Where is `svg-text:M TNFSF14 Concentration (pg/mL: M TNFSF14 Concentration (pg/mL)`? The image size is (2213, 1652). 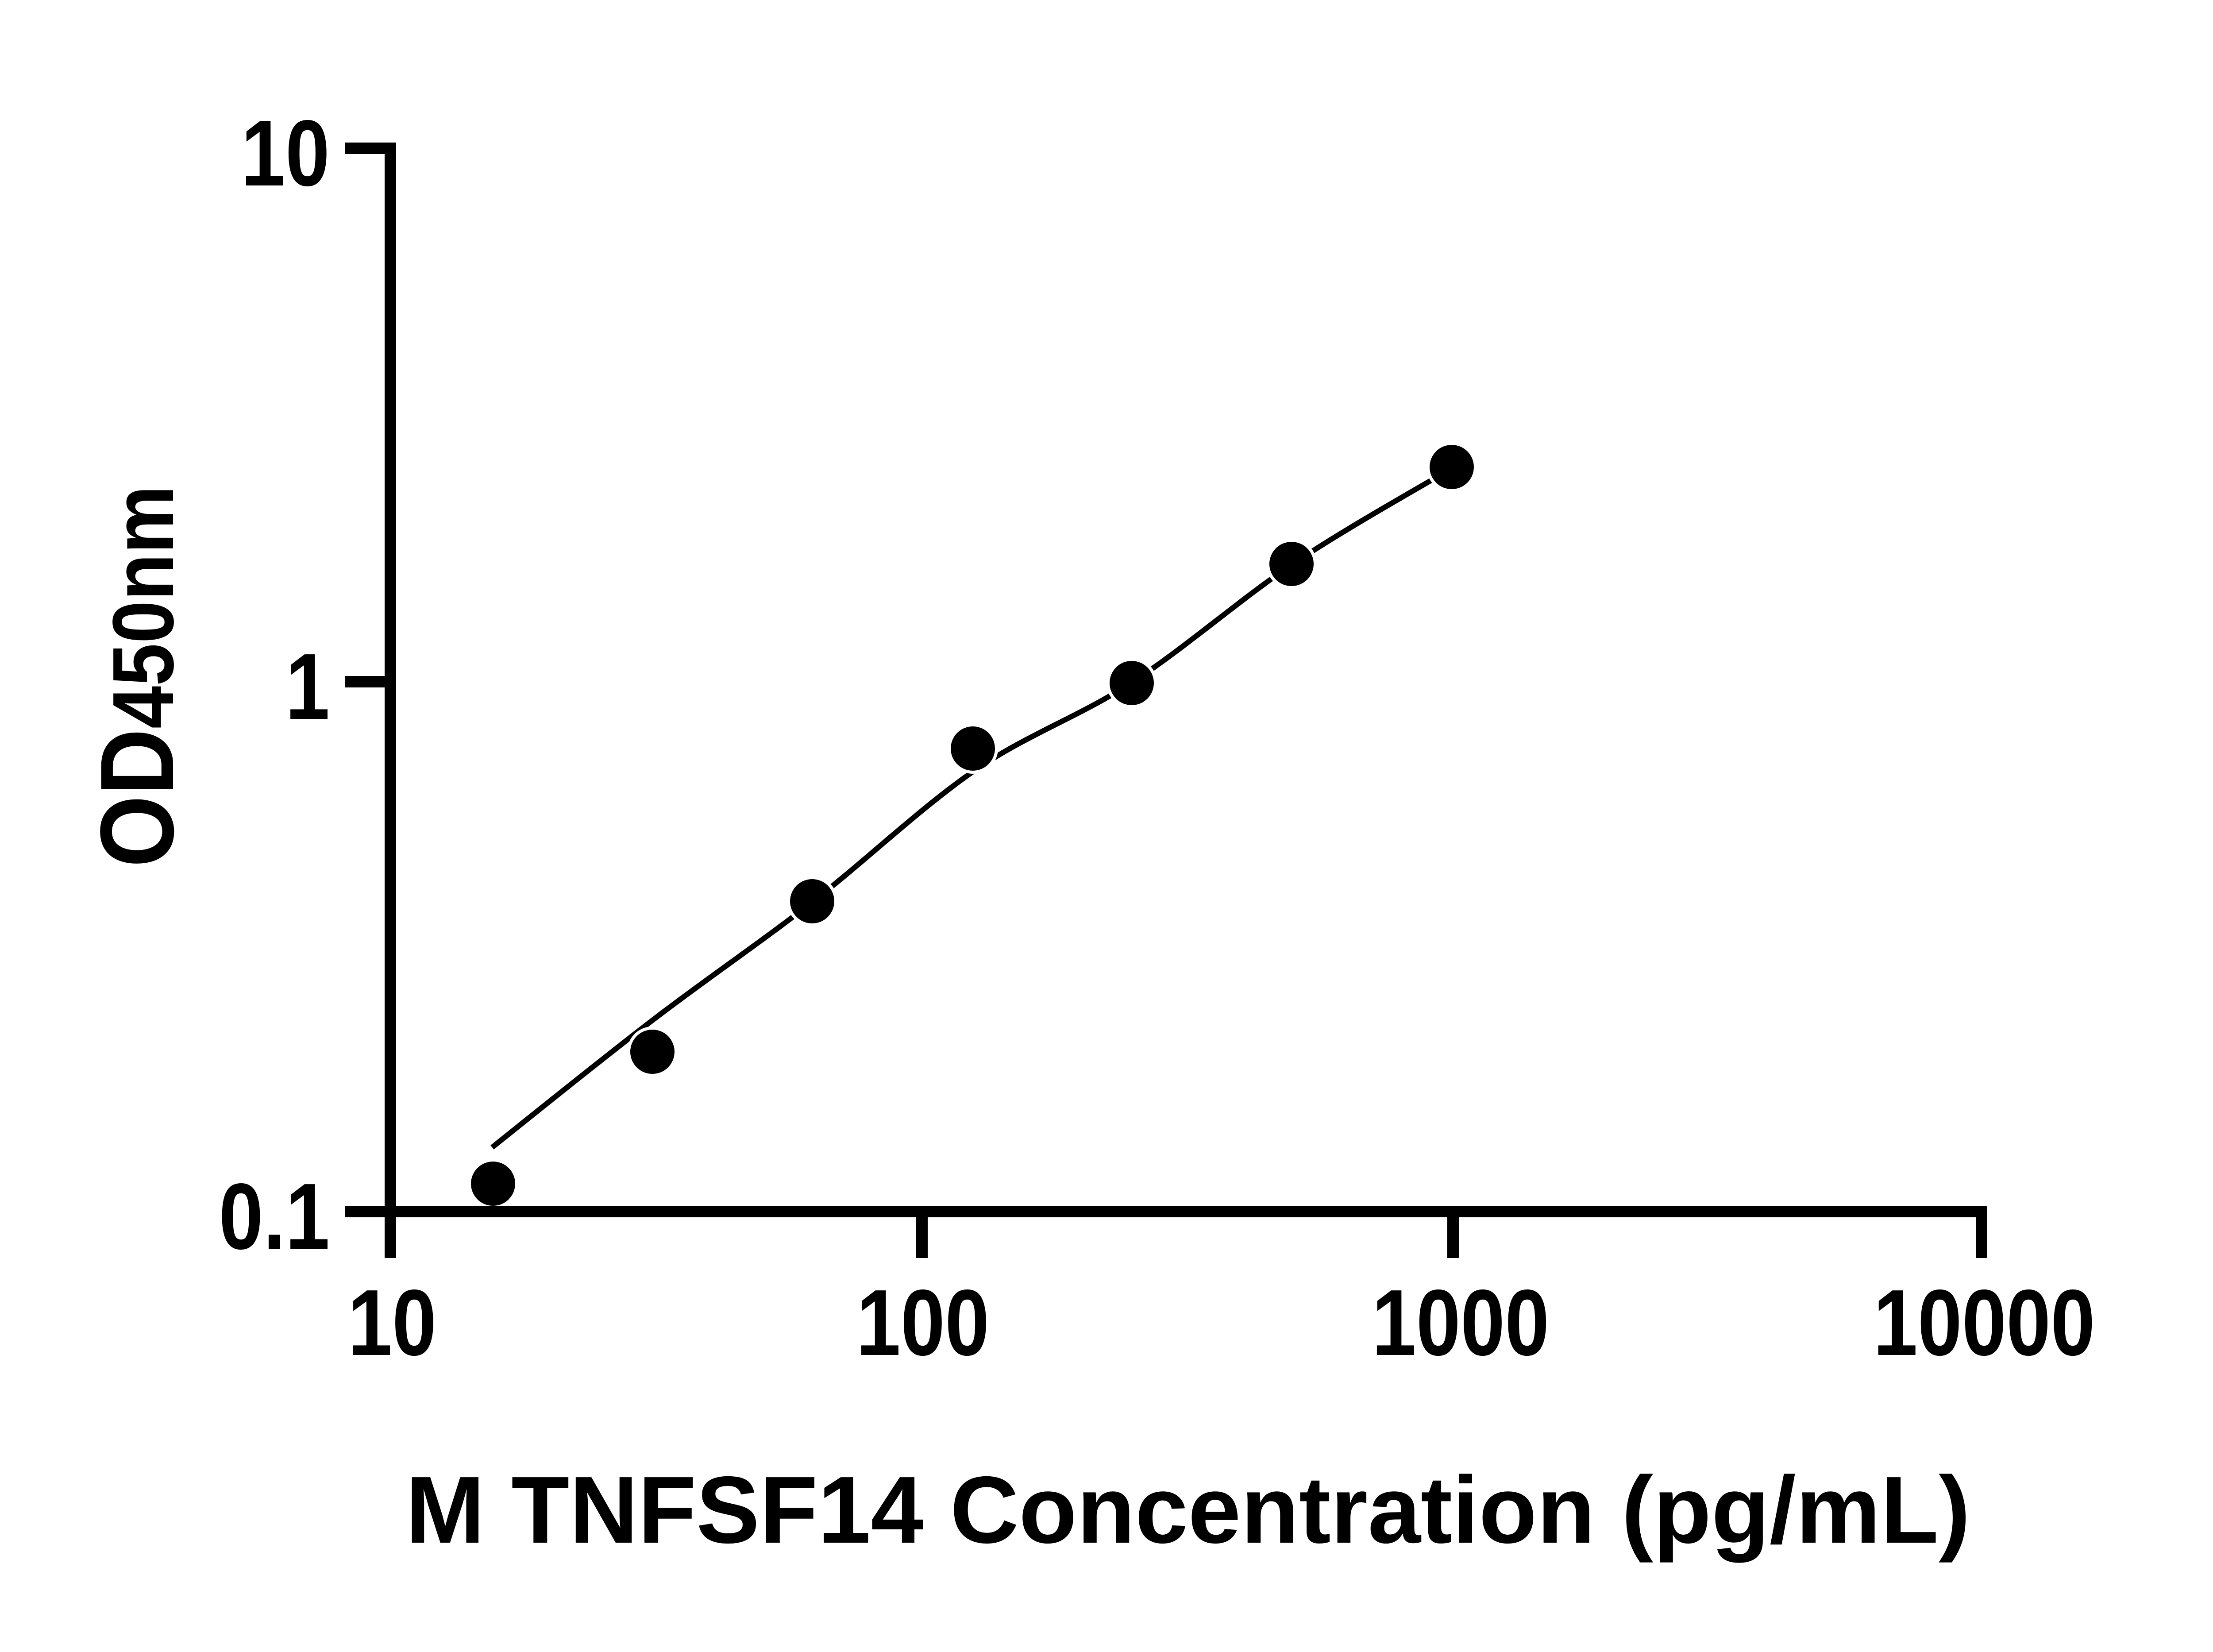
svg-text:M TNFSF14 Concentration (pg/mL: M TNFSF14 Concentration (pg/mL) is located at coordinates (1187, 1509).